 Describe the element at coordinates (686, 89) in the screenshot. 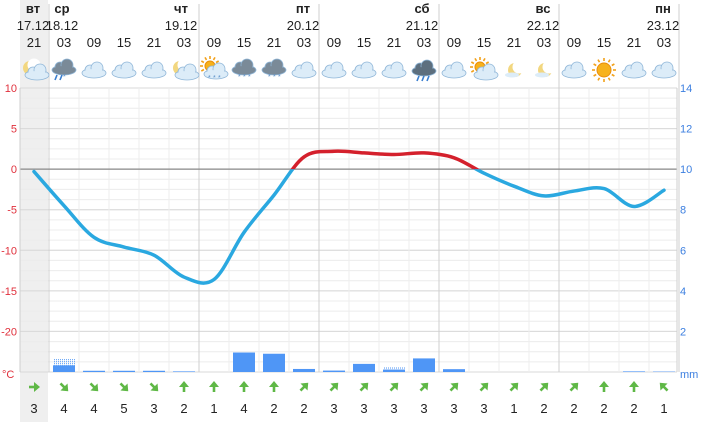

I see `right-tick-label: 14` at that location.